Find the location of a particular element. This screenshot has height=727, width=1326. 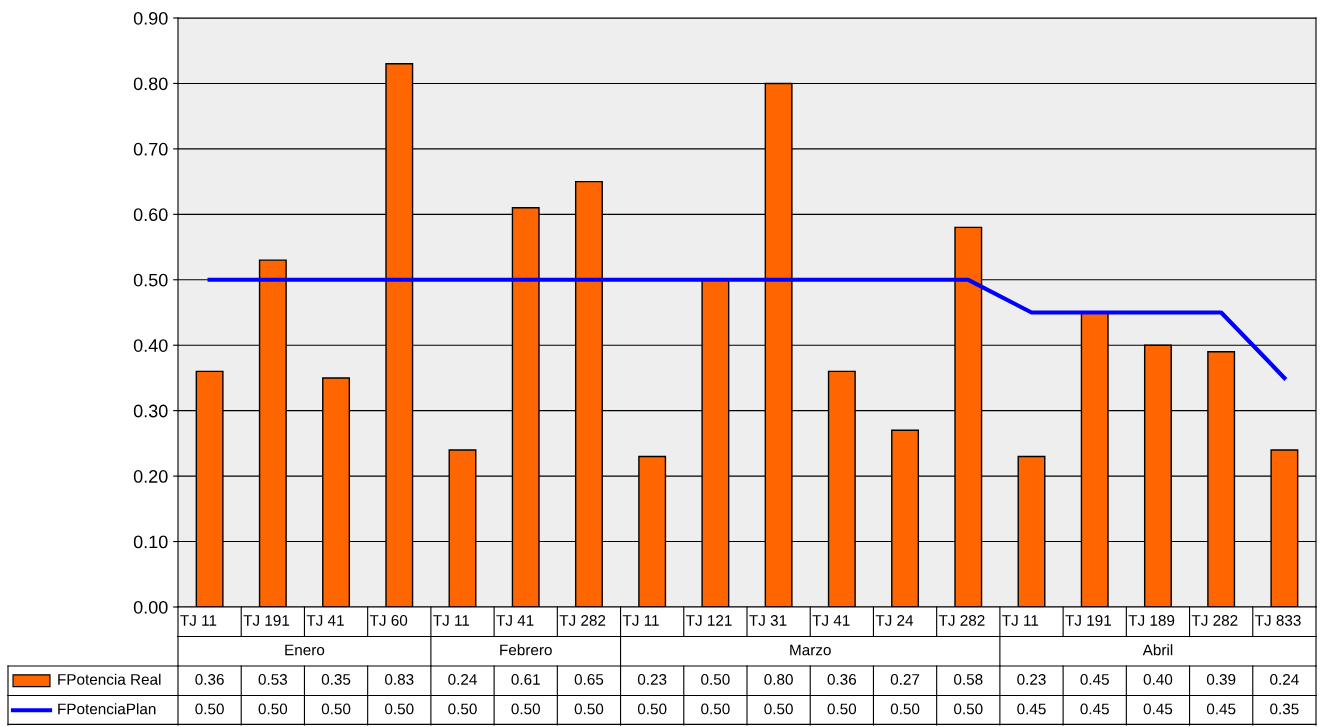

x-tick-label: TJ 60 is located at coordinates (388, 620).